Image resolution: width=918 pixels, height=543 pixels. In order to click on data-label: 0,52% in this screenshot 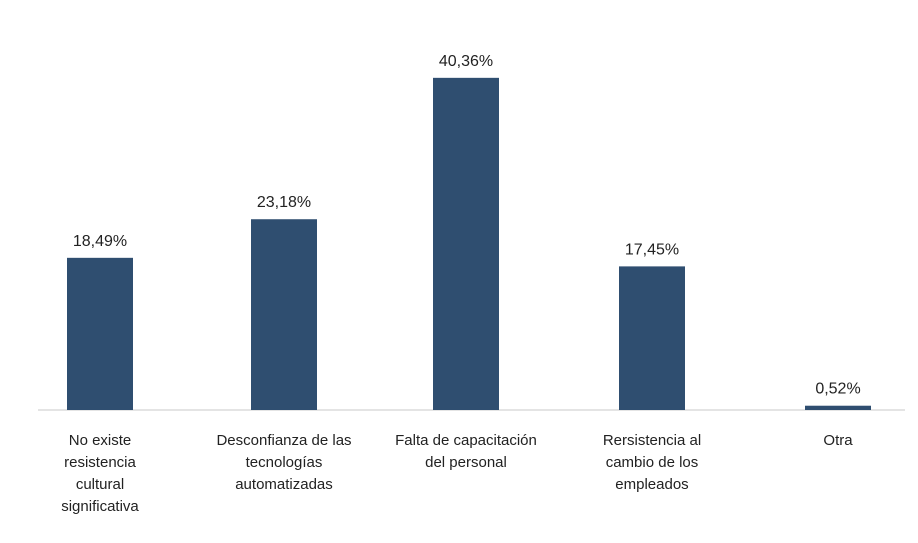, I will do `click(837, 389)`.